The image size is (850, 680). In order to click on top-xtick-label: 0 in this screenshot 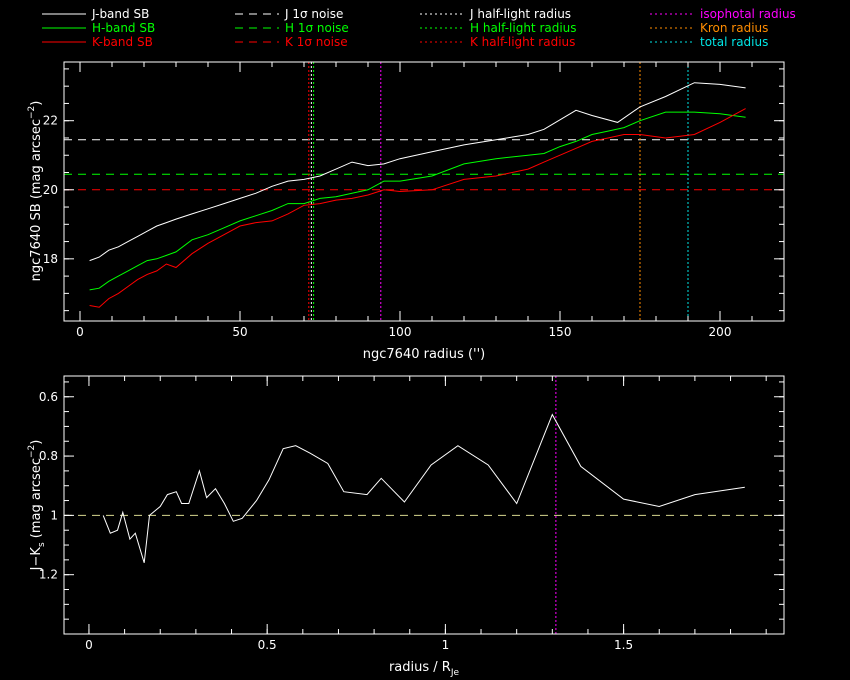, I will do `click(80, 332)`.